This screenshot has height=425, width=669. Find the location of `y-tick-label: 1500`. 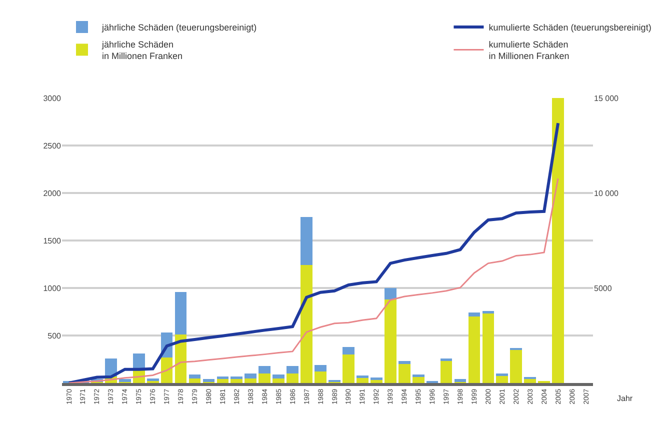

y-tick-label: 1500 is located at coordinates (52, 241).